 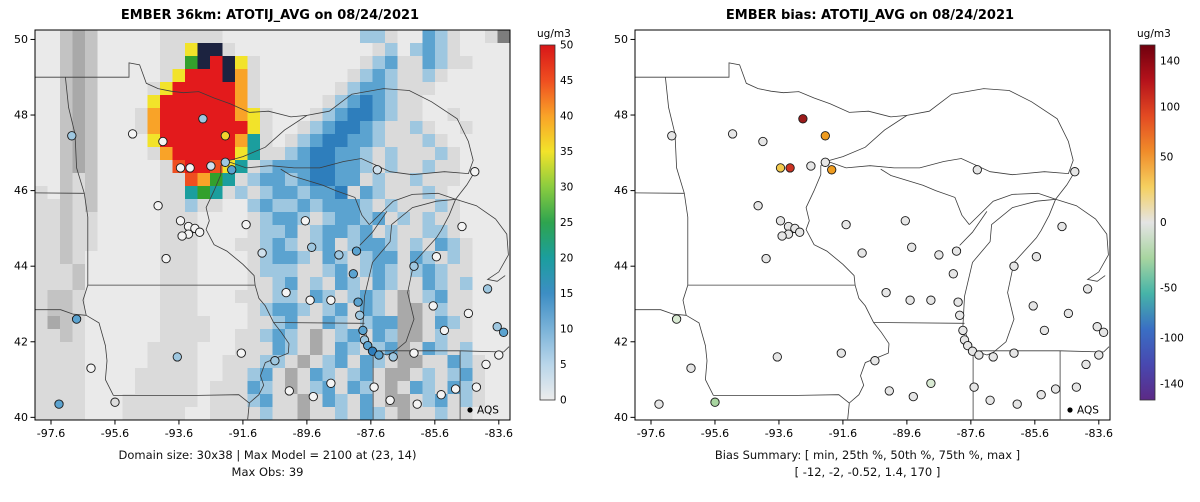 I want to click on model-panel-title: EMBER 36km: ATOTIJ_AVG on 08/24/2021, so click(x=270, y=15).